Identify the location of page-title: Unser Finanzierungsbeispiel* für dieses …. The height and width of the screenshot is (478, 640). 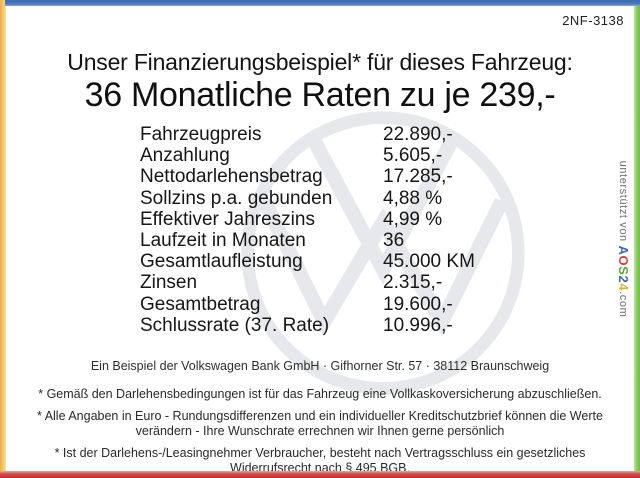
(320, 62).